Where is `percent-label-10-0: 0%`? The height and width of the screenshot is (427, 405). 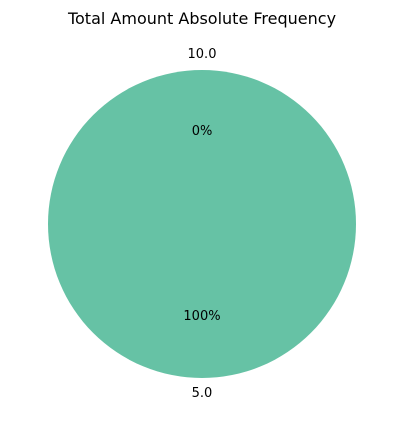
percent-label-10-0: 0% is located at coordinates (202, 131).